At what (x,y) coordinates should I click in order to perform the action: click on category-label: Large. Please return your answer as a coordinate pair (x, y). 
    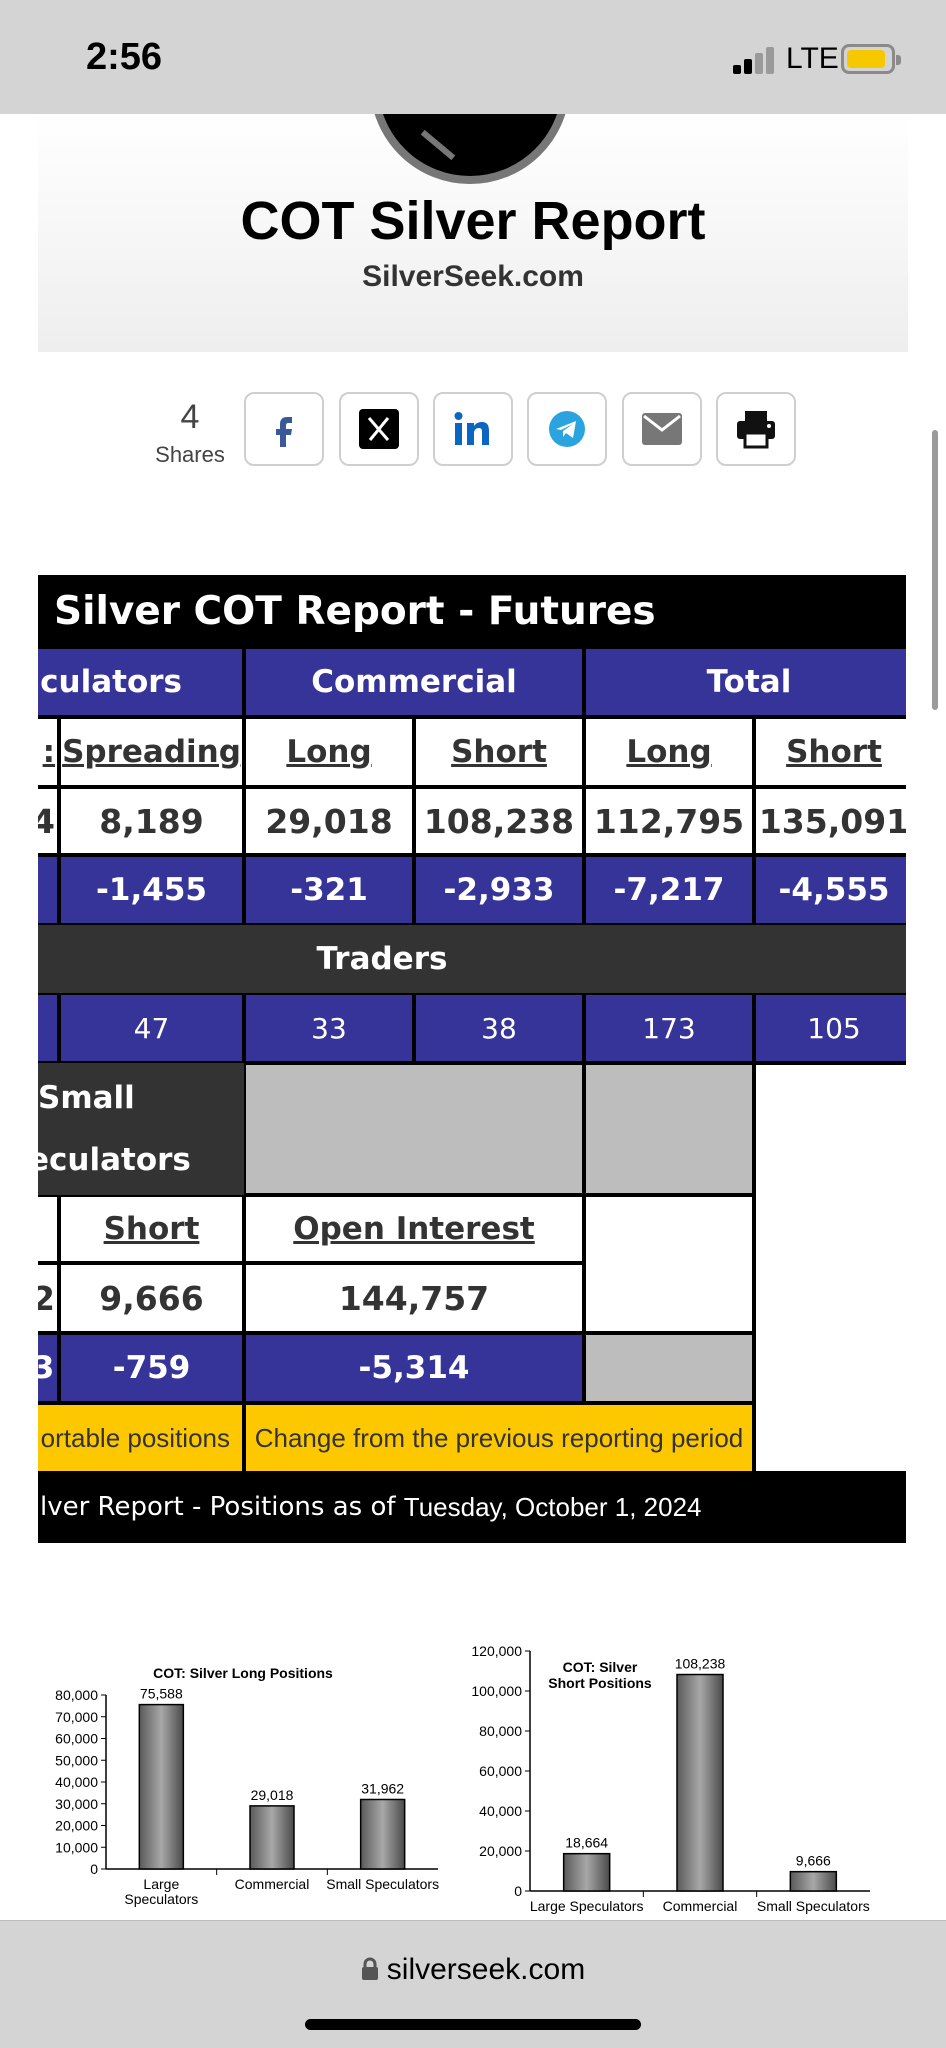
    Looking at the image, I should click on (161, 1884).